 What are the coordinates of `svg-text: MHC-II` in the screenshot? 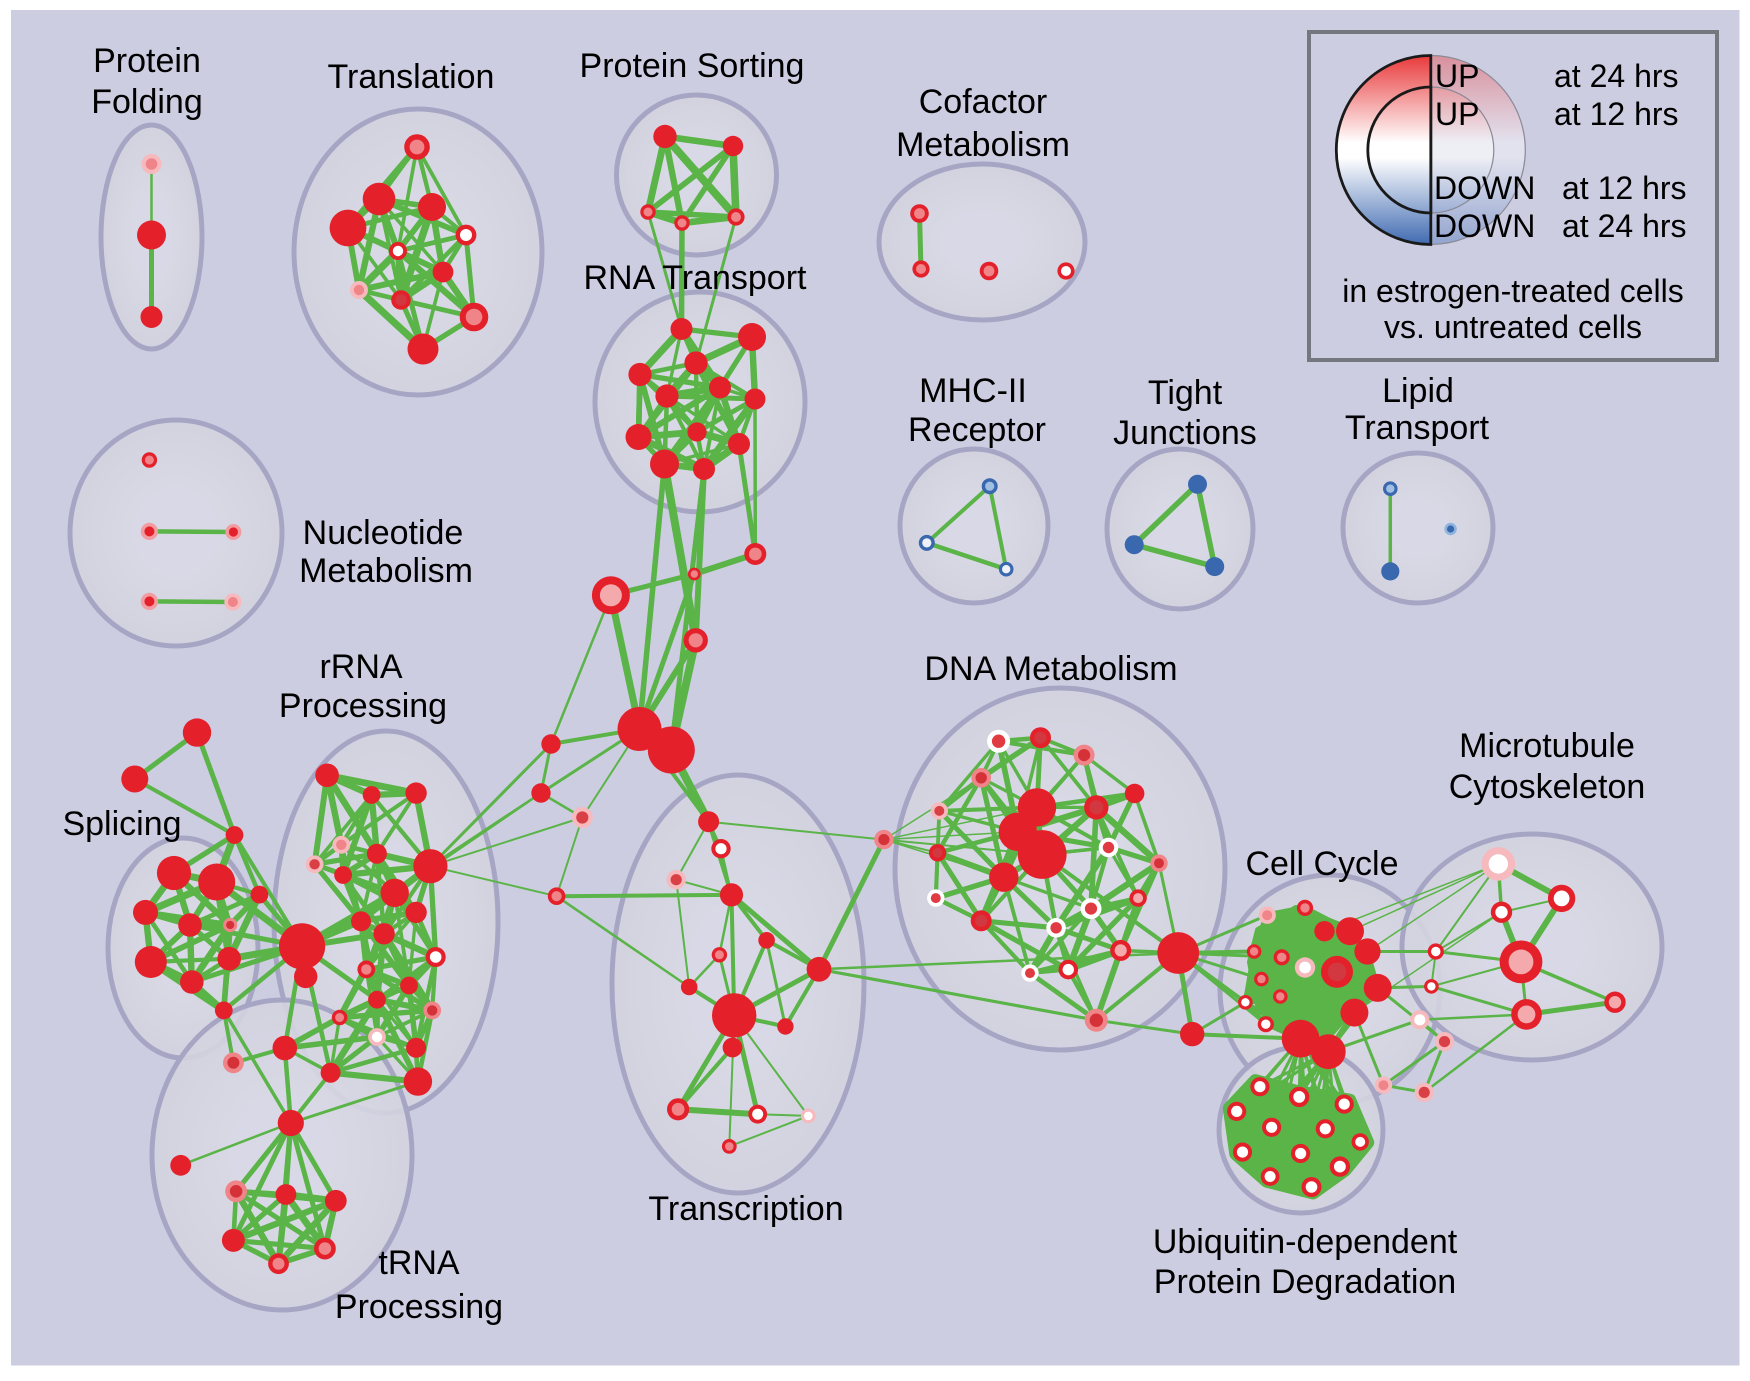 It's located at (973, 391).